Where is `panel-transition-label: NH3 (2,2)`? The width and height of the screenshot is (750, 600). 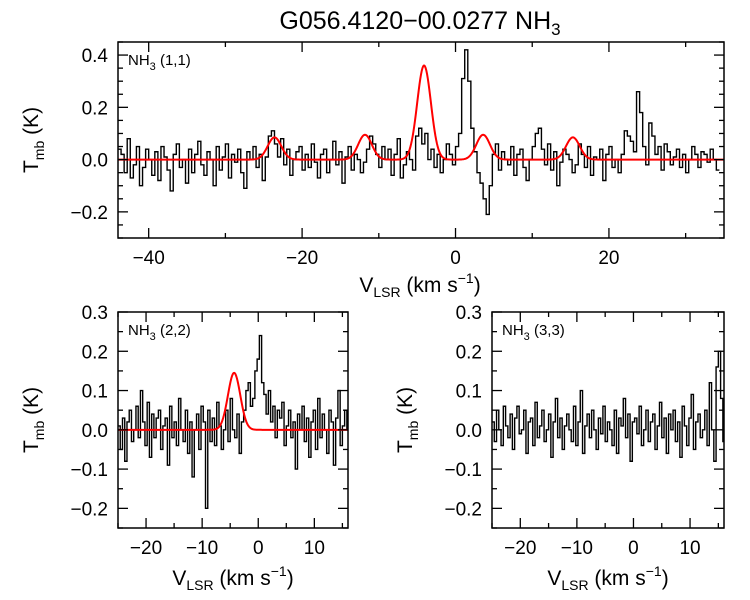 panel-transition-label: NH3 (2,2) is located at coordinates (159, 332).